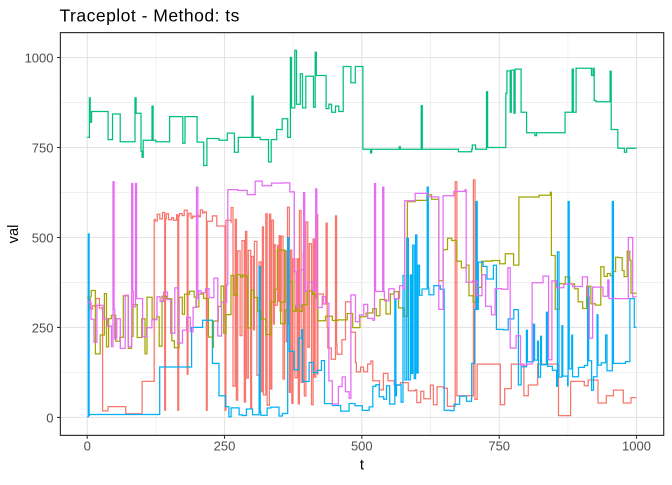  Describe the element at coordinates (150, 15) in the screenshot. I see `svg-text: Traceplot - Method: ts` at that location.